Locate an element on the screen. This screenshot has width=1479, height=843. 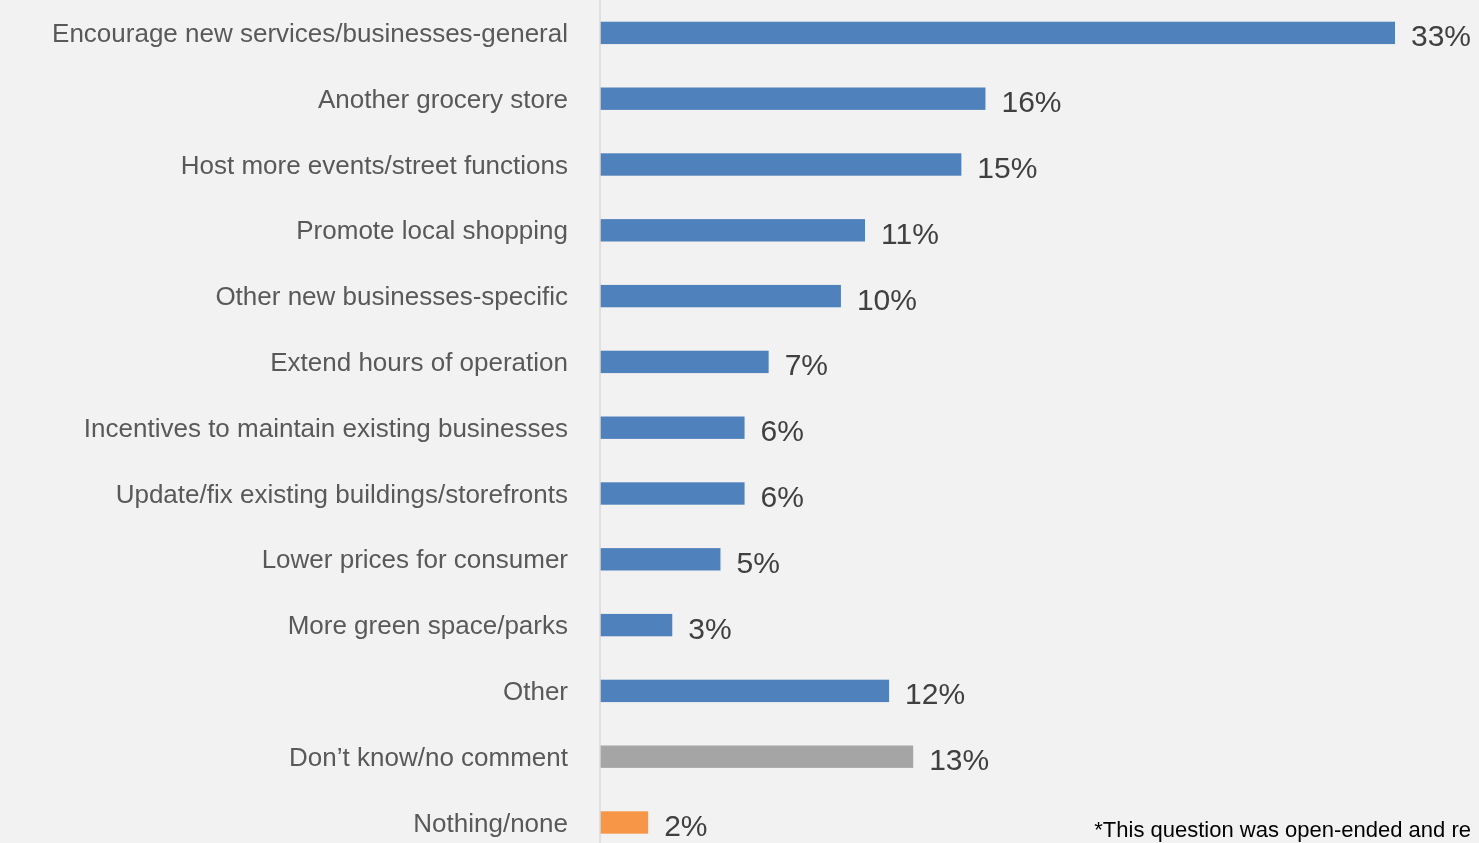
data-label: 33% is located at coordinates (1441, 36).